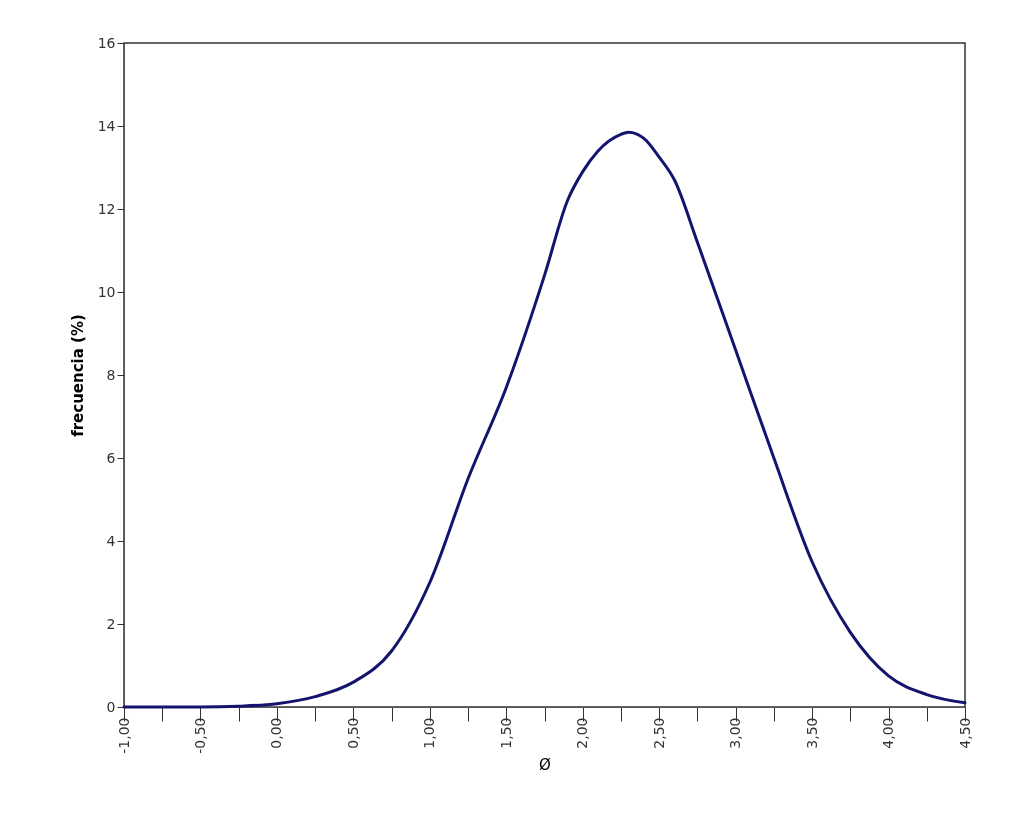 The height and width of the screenshot is (838, 1025). What do you see at coordinates (352, 733) in the screenshot?
I see `x-tick-label: 0,50` at bounding box center [352, 733].